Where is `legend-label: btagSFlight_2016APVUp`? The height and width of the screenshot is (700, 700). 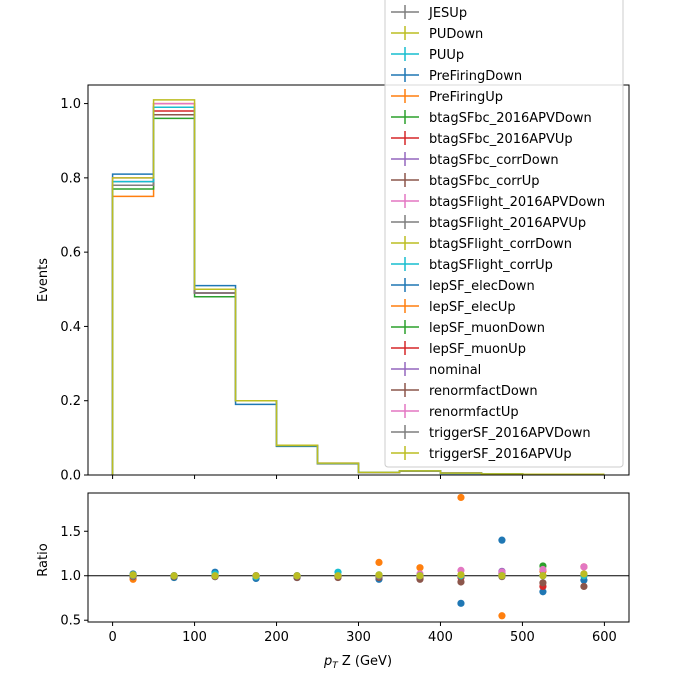
legend-label: btagSFlight_2016APVUp is located at coordinates (507, 223).